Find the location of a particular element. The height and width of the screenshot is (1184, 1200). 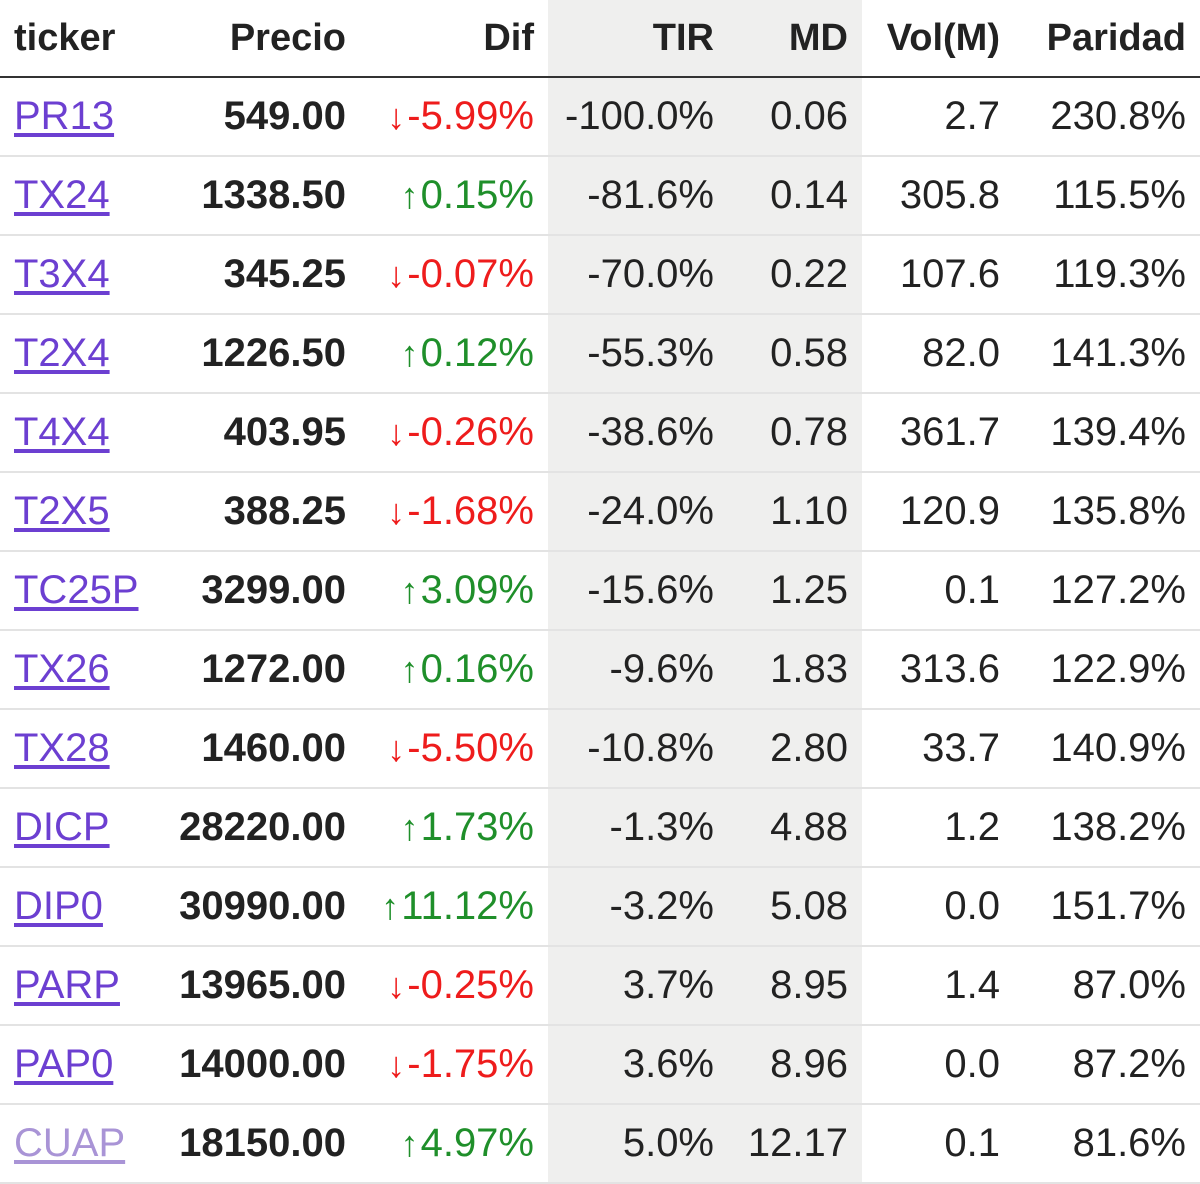

tir-cell: -9.6% is located at coordinates (638, 670).